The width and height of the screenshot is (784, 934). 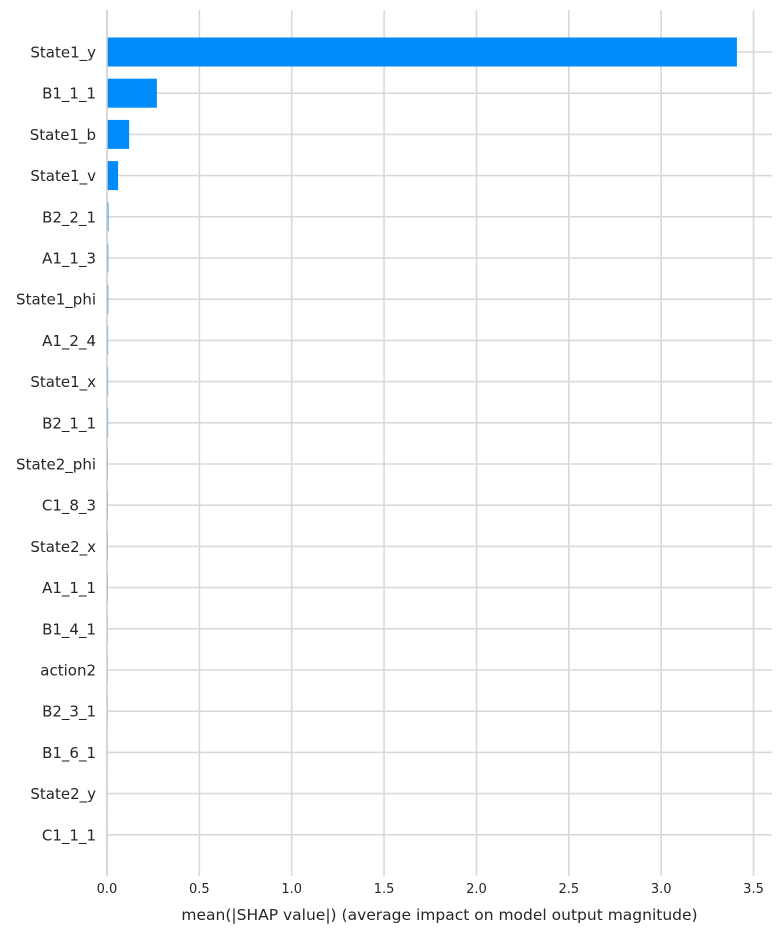 What do you see at coordinates (63, 794) in the screenshot?
I see `category-label: State2_y` at bounding box center [63, 794].